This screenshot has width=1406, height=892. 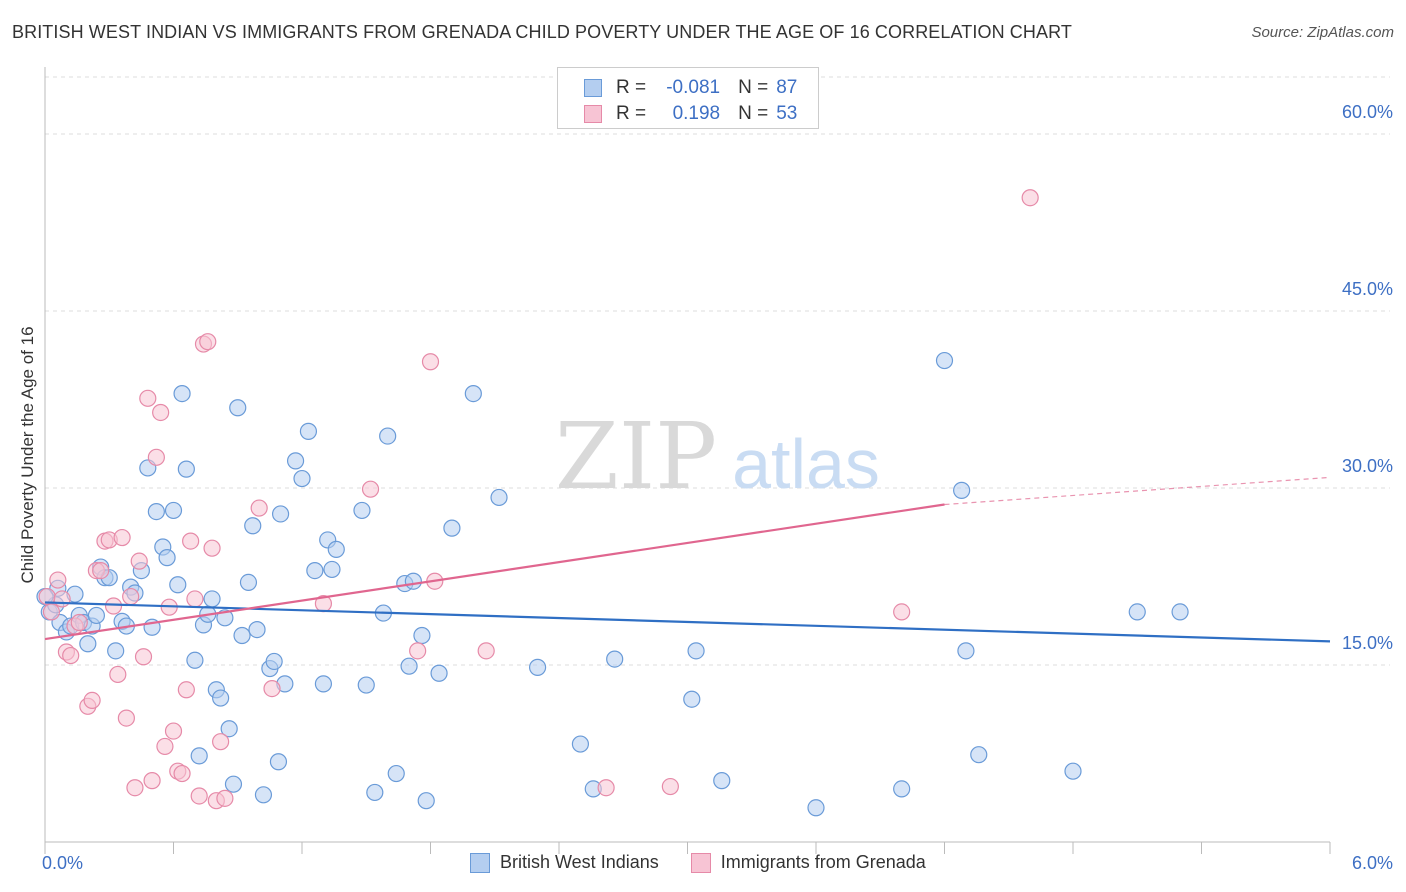 I want to click on y-tick-label: 60.0%, so click(x=1367, y=112).